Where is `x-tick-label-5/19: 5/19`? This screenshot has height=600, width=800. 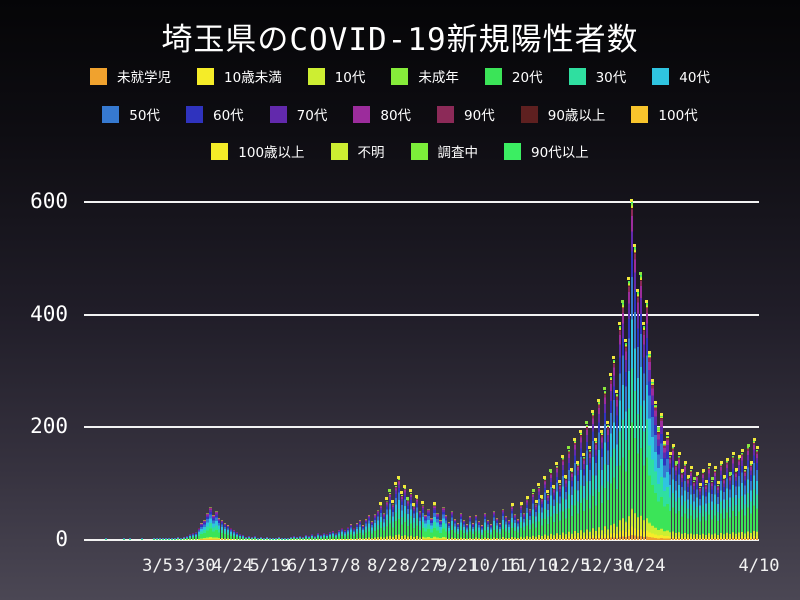 x-tick-label-5/19: 5/19 is located at coordinates (270, 566).